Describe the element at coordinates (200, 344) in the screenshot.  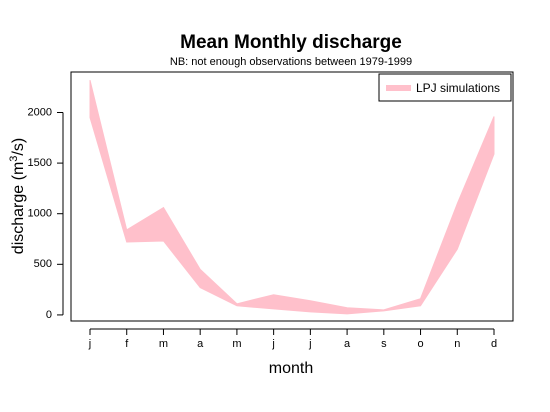
I see `x-tick-label-3: a` at that location.